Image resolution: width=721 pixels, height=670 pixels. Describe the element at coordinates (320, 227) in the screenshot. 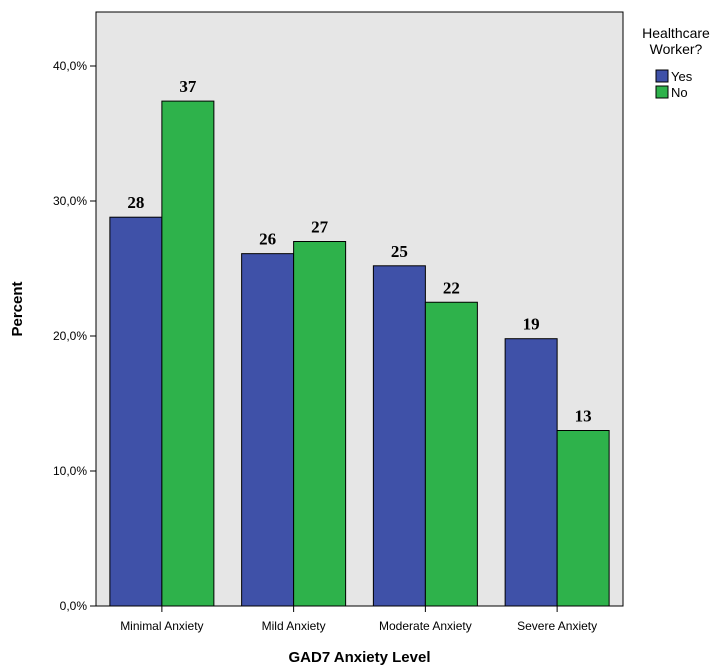

I see `data-label: 27` at that location.